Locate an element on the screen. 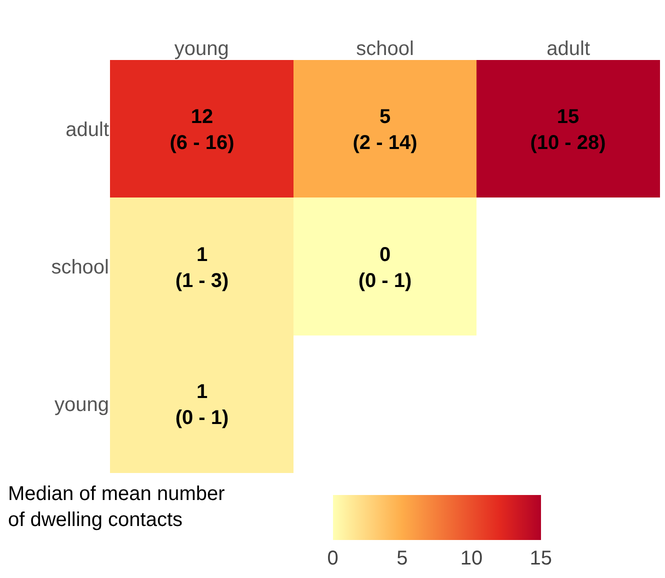 The height and width of the screenshot is (578, 665). data-label: 15 (10 - 28) is located at coordinates (568, 130).